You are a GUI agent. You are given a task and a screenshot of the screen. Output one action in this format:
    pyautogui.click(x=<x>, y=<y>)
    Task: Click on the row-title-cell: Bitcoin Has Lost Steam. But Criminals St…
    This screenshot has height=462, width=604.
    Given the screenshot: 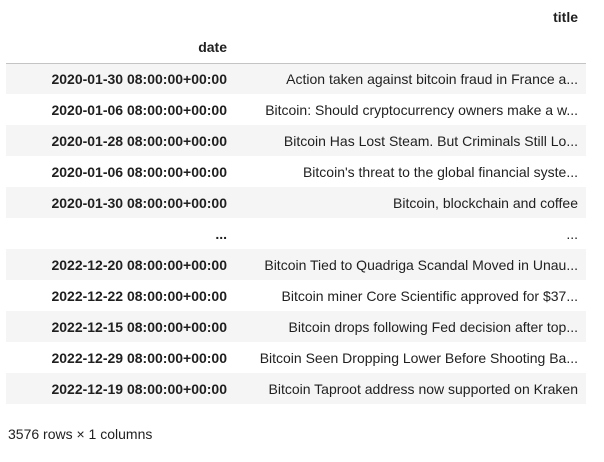 What is the action you would take?
    pyautogui.click(x=430, y=140)
    